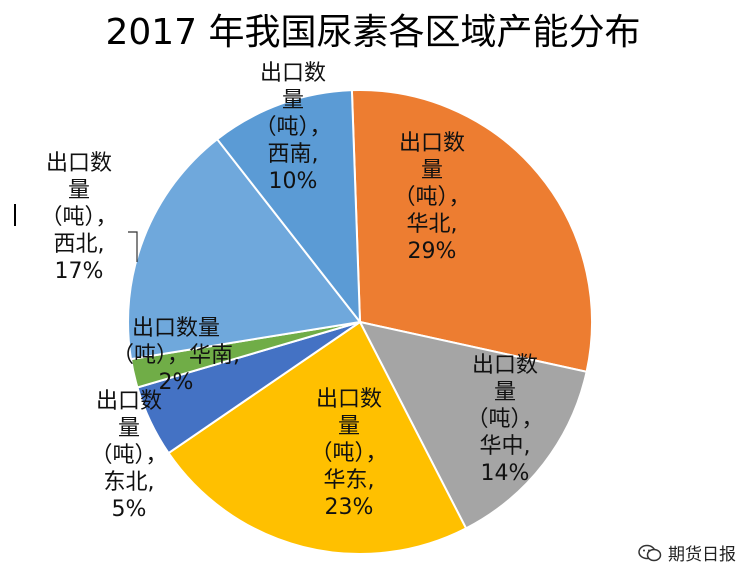 The image size is (746, 579). I want to click on data-label-1: 出口数 量 （吨）， 华中, 14%, so click(505, 419).